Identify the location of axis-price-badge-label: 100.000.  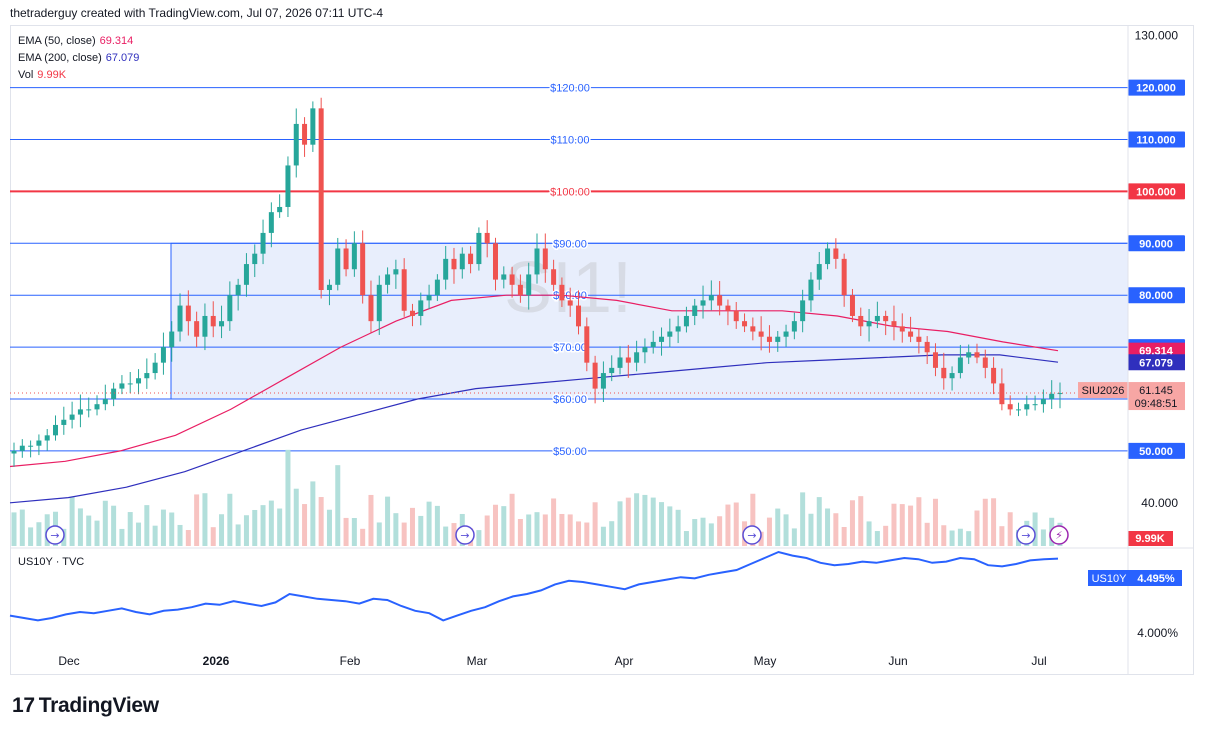
(1156, 192).